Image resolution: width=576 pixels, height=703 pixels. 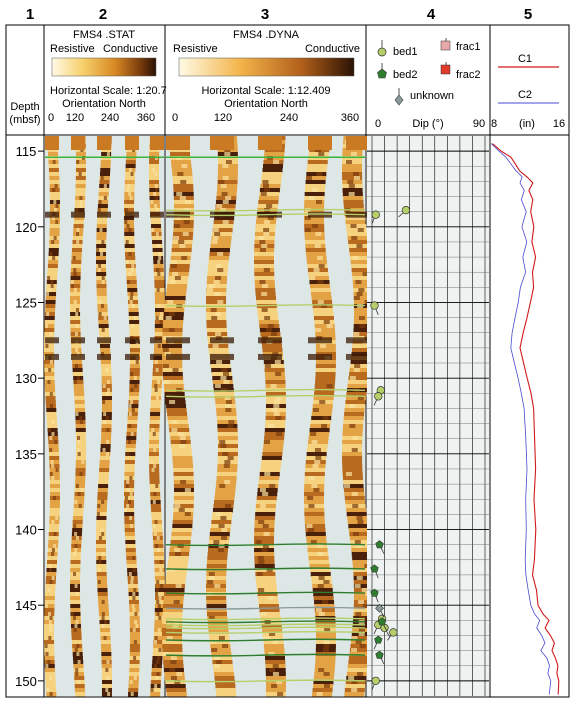 I want to click on depth-tick-label: 130, so click(x=26, y=378).